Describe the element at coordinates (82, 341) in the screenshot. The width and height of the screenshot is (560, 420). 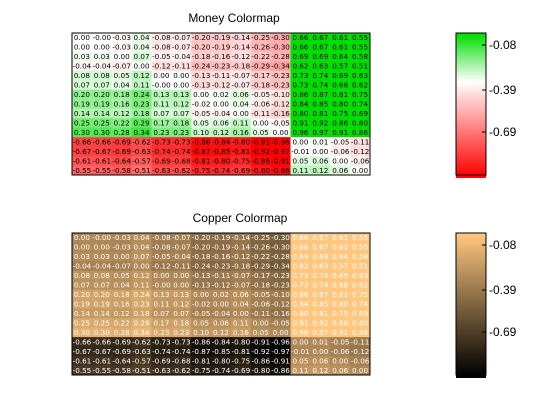
I see `copper-cell-label: -0.66` at that location.